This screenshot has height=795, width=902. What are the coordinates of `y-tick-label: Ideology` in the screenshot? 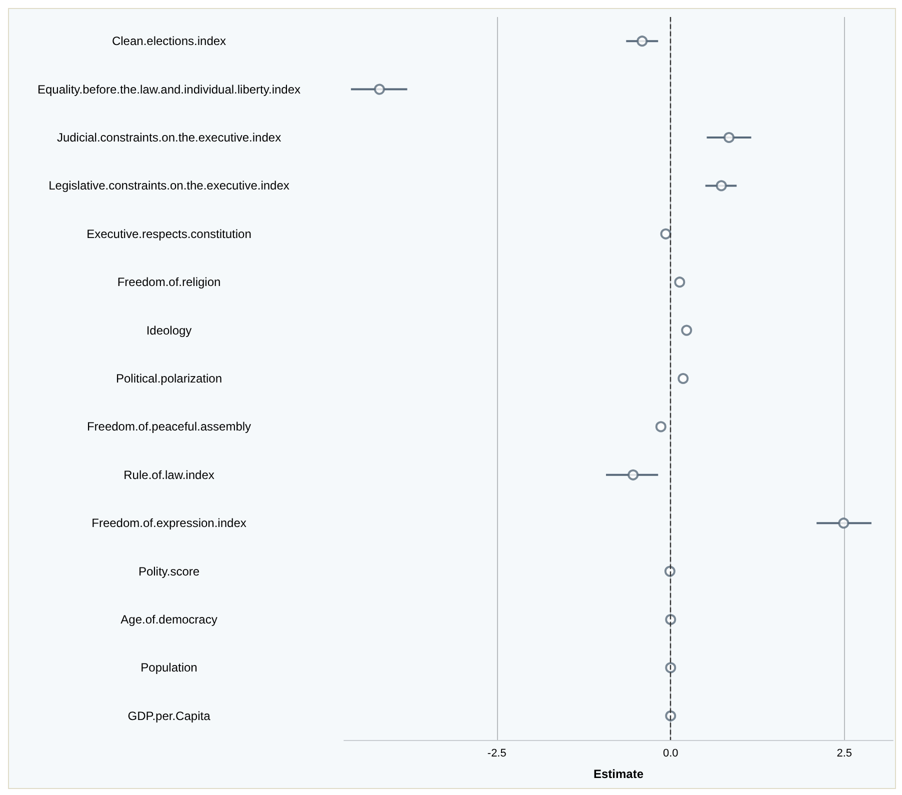 It's located at (169, 330).